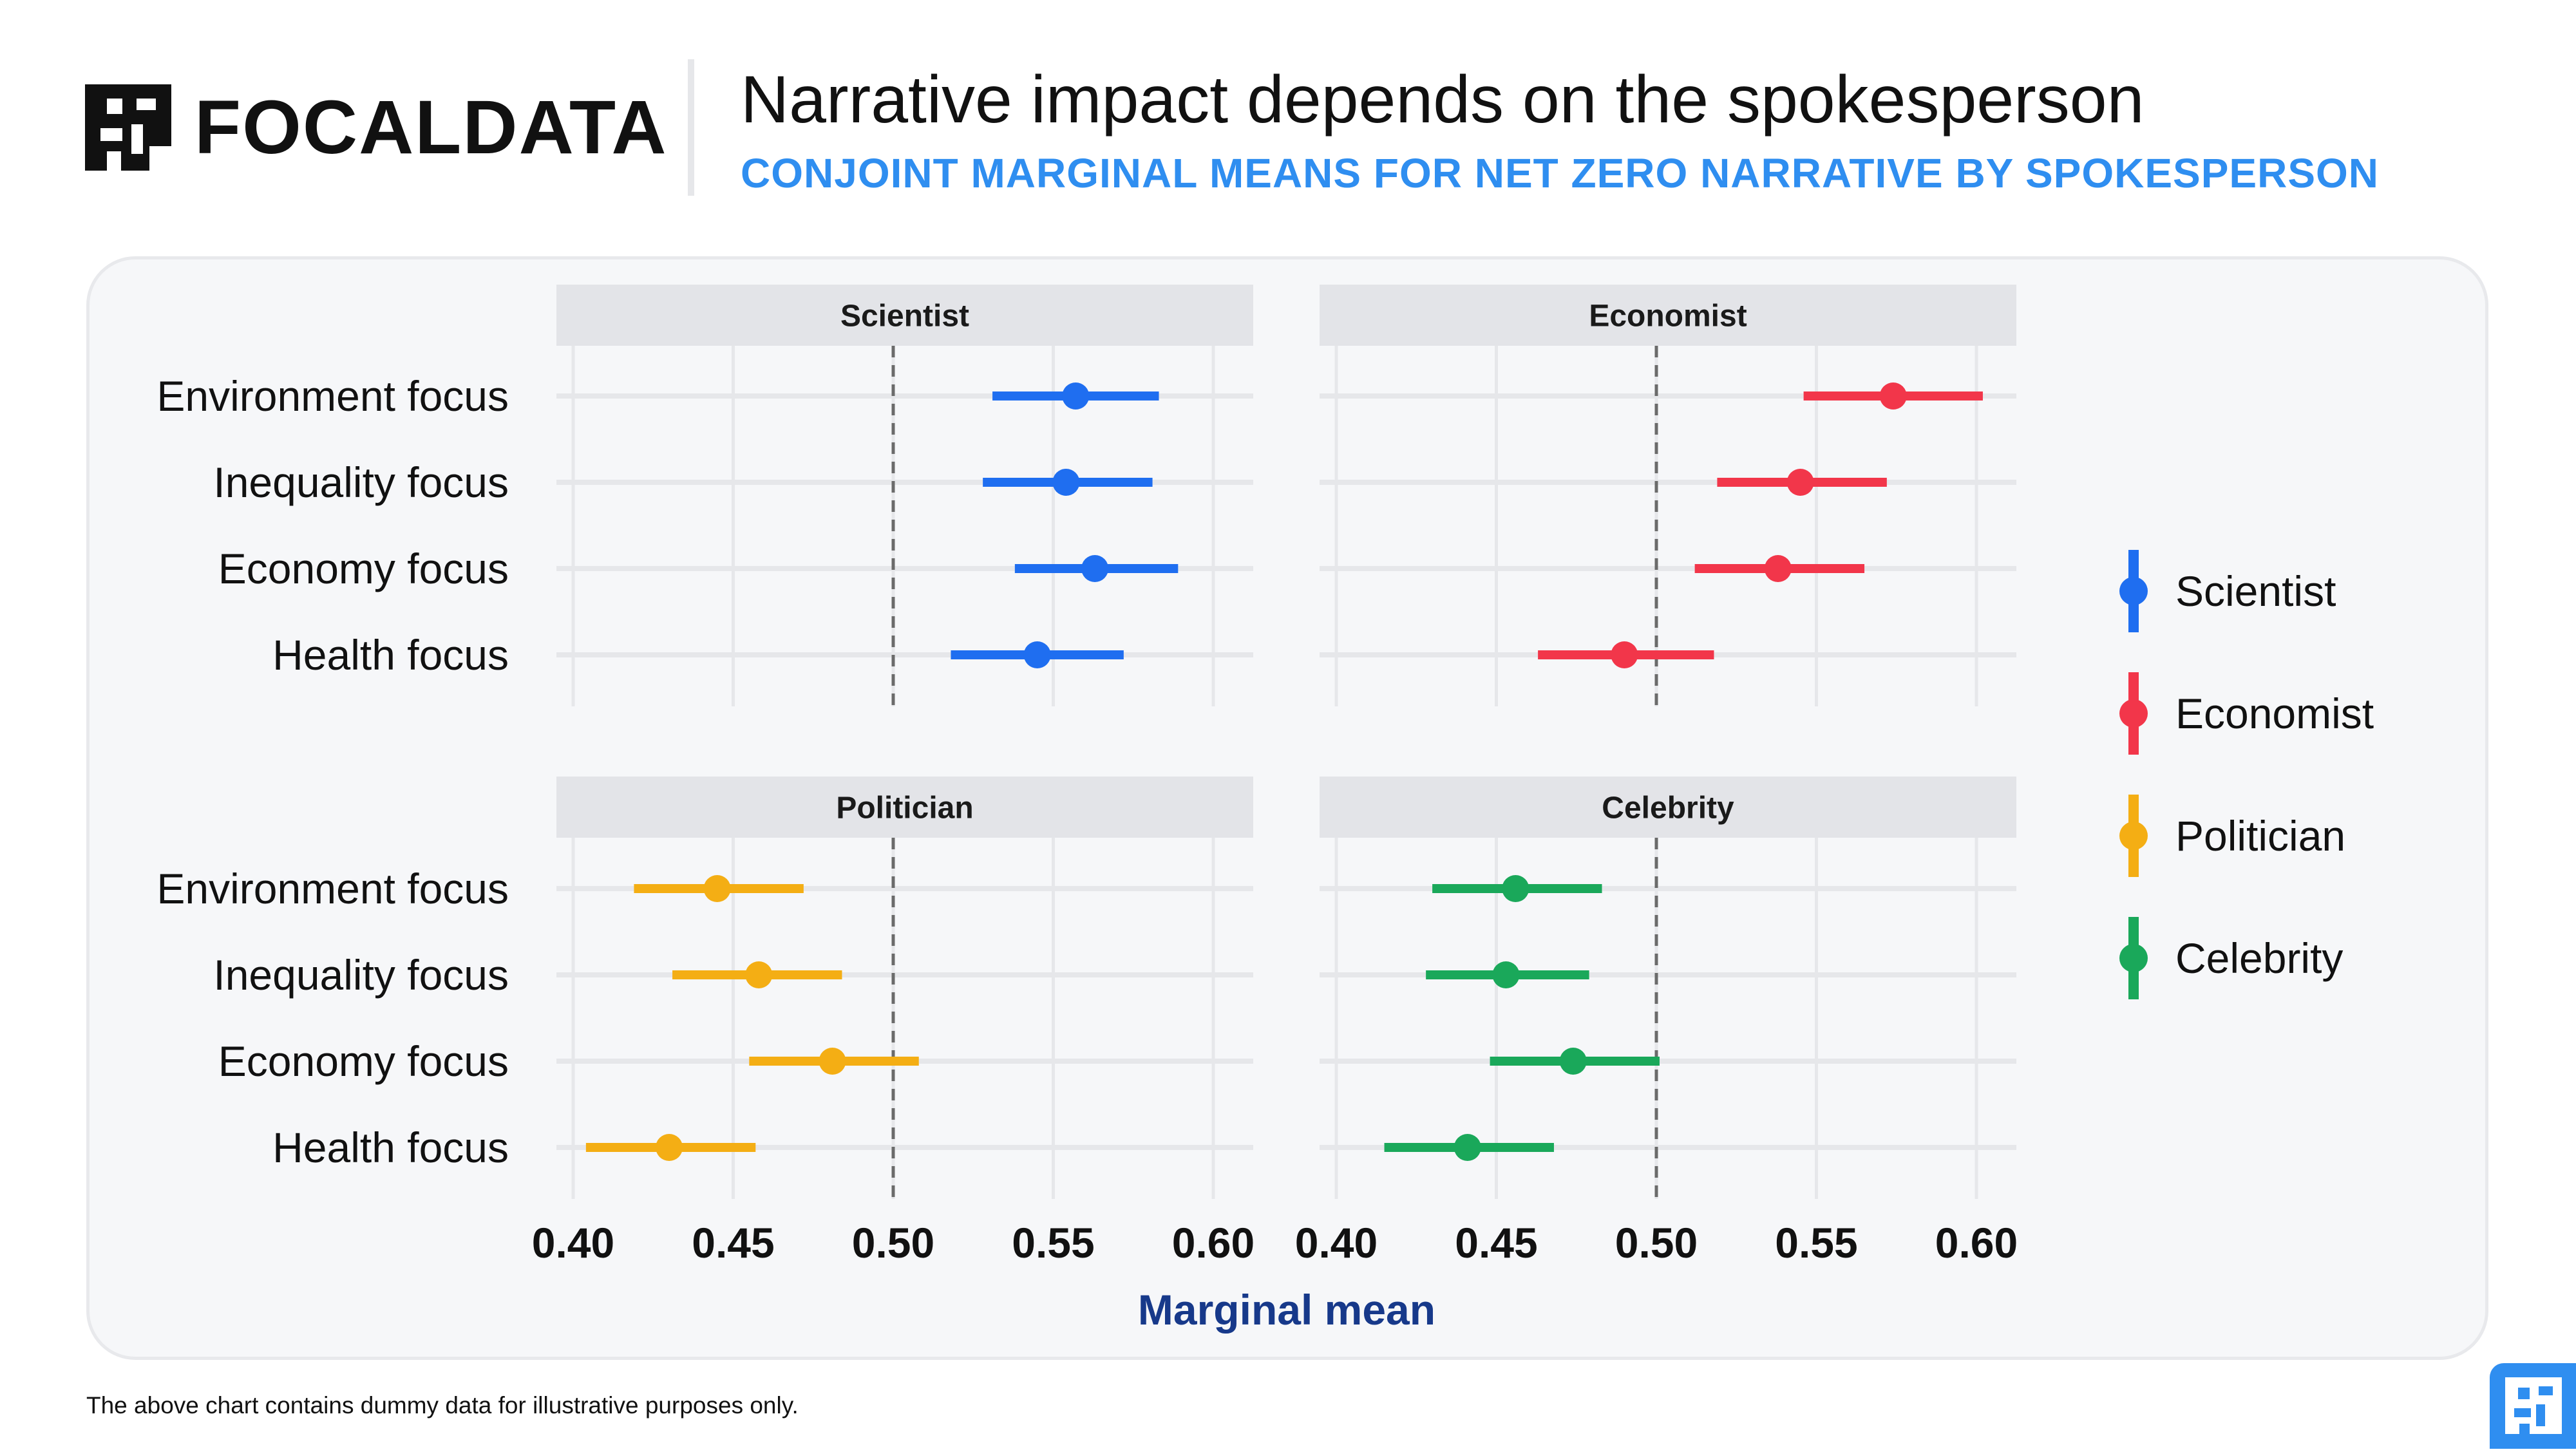 The width and height of the screenshot is (2576, 1452). I want to click on brand-logo: FOCALDATA, so click(377, 127).